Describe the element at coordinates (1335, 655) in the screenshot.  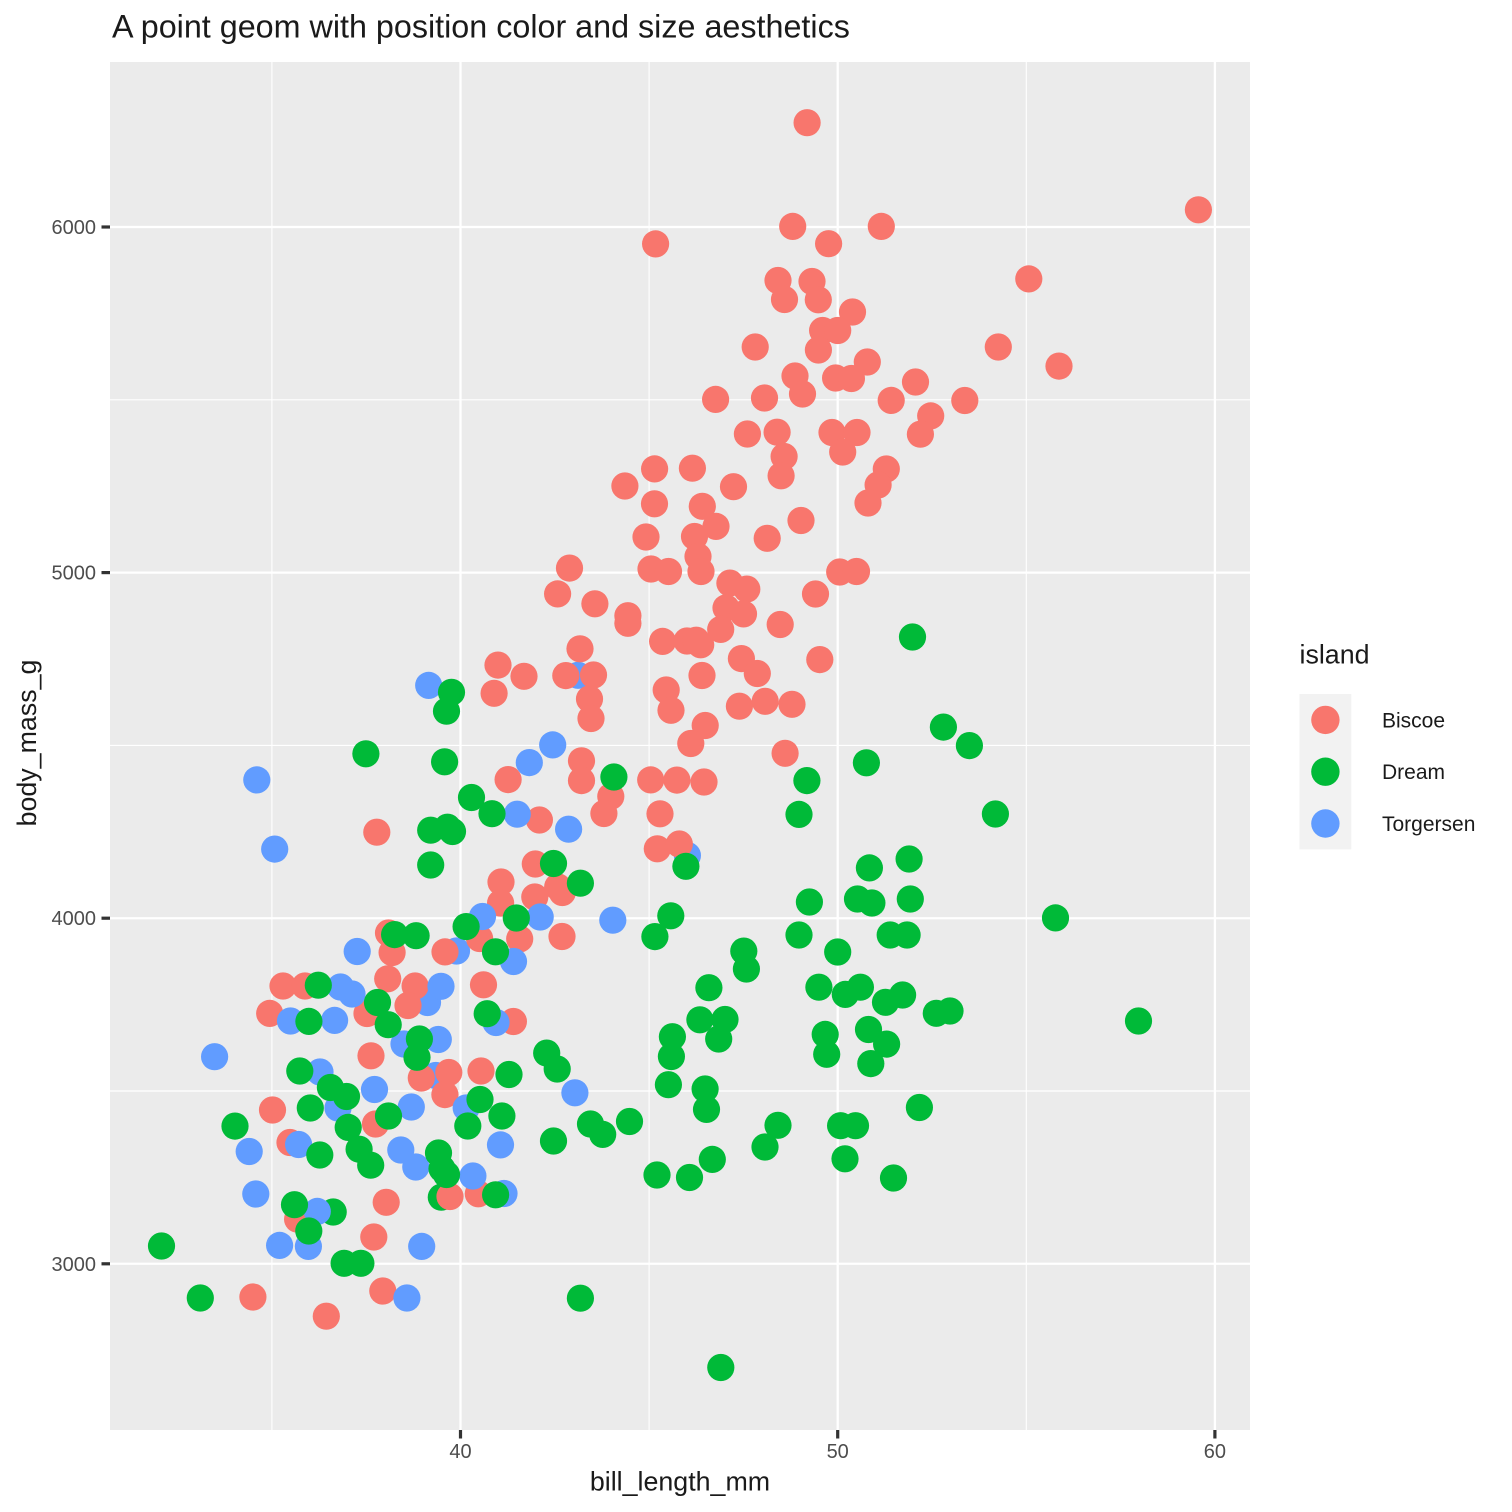
I see `svg-text: island` at that location.